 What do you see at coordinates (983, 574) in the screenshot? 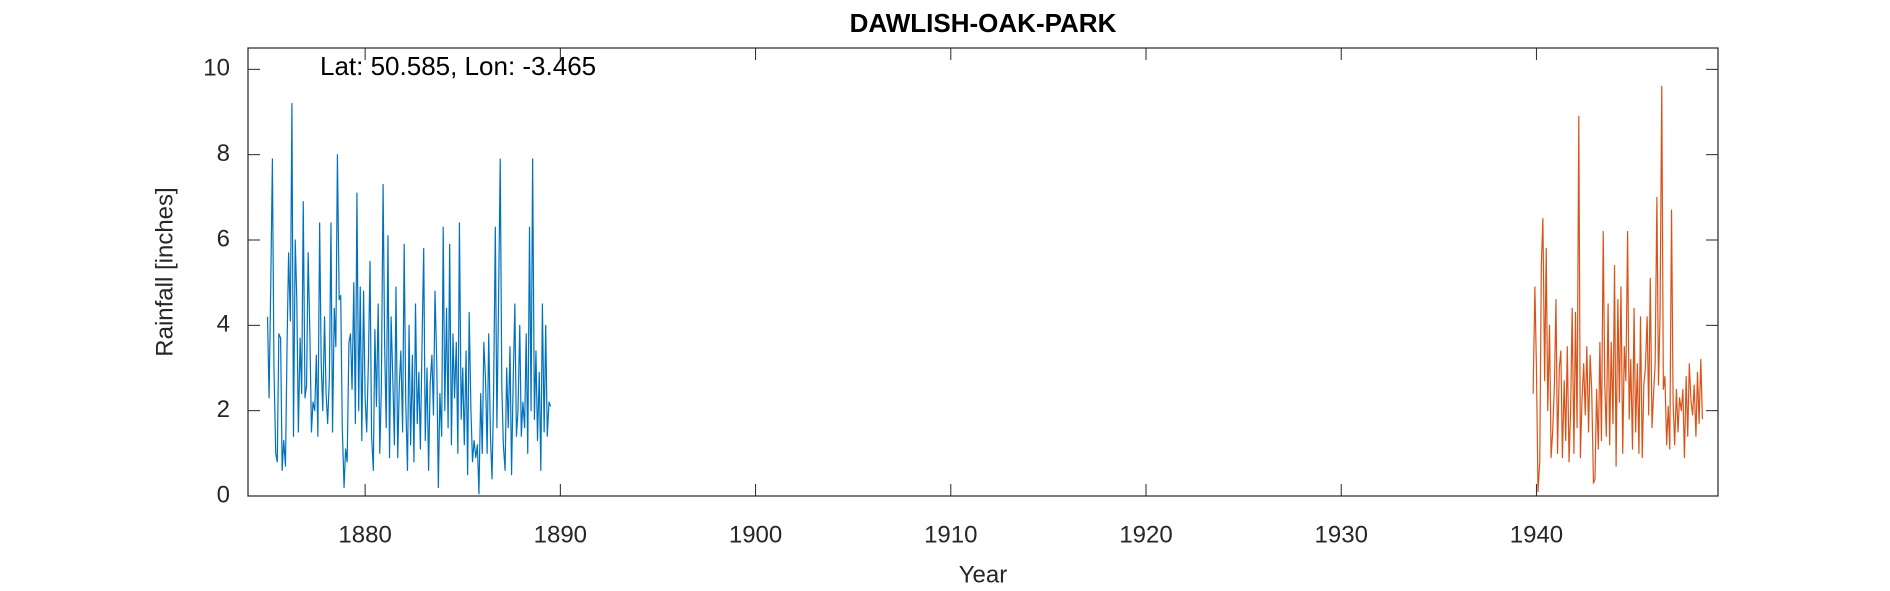
I see `x-axis-label: Year` at bounding box center [983, 574].